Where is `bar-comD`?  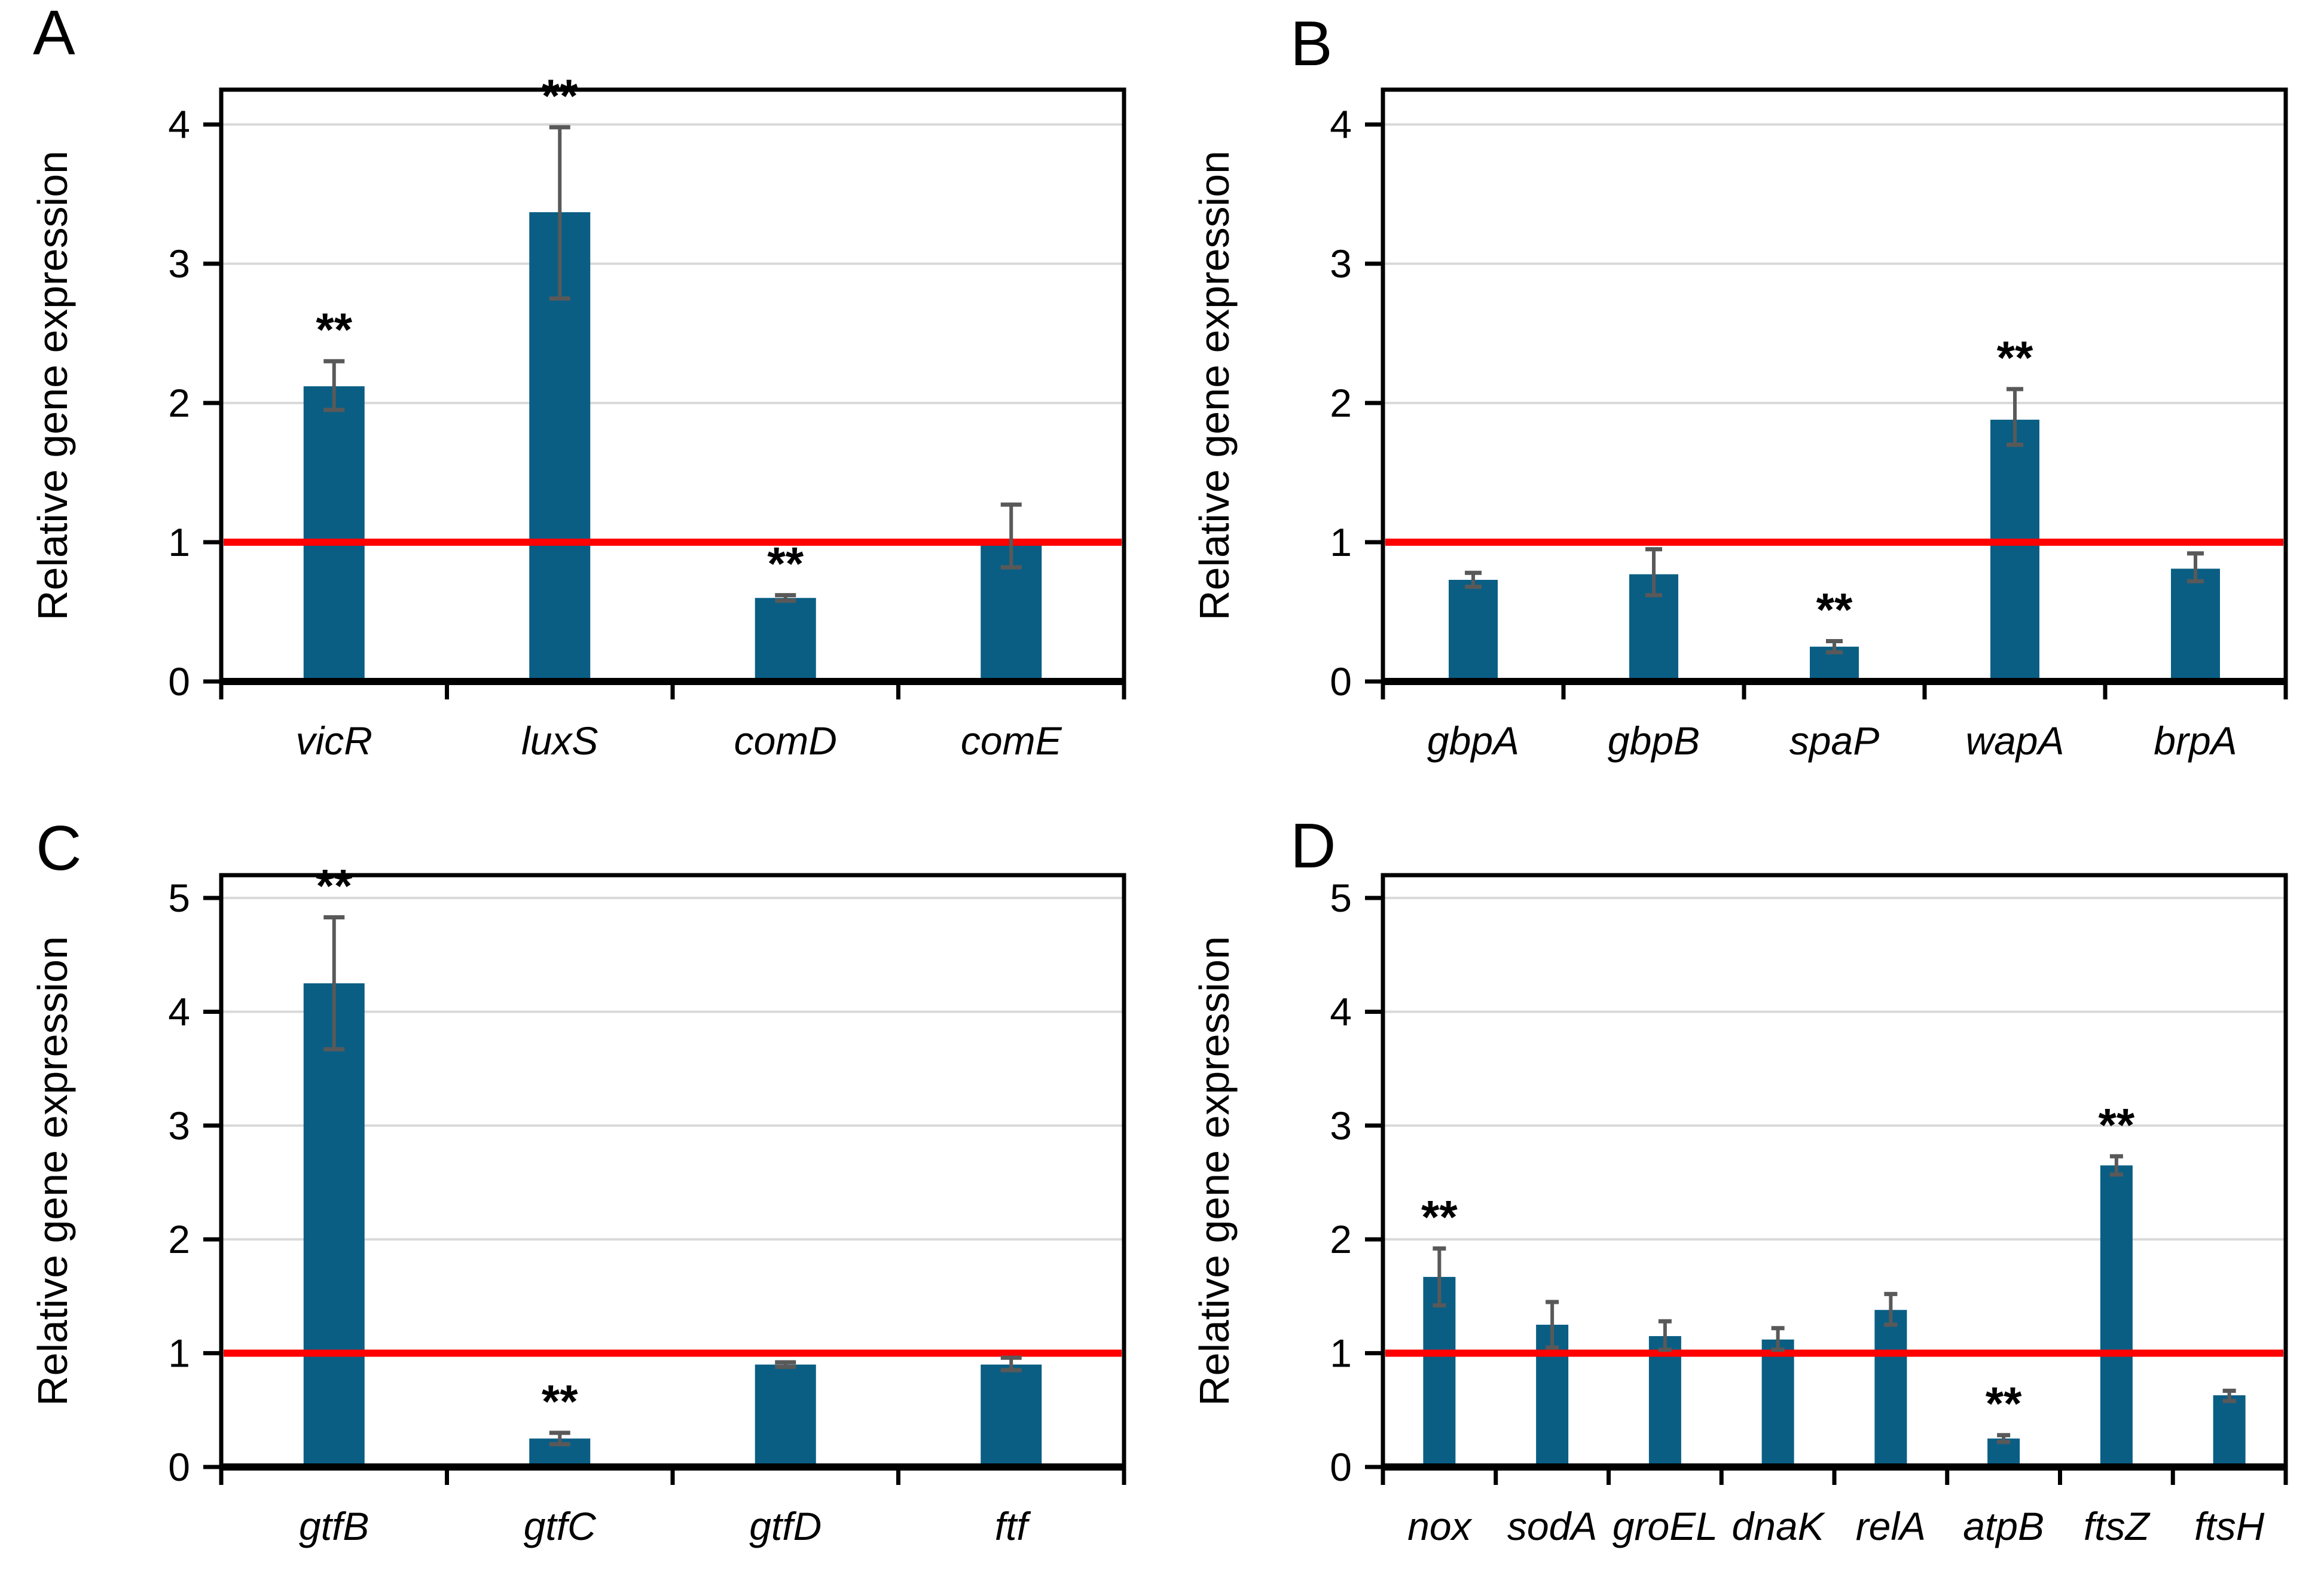 bar-comD is located at coordinates (785, 640).